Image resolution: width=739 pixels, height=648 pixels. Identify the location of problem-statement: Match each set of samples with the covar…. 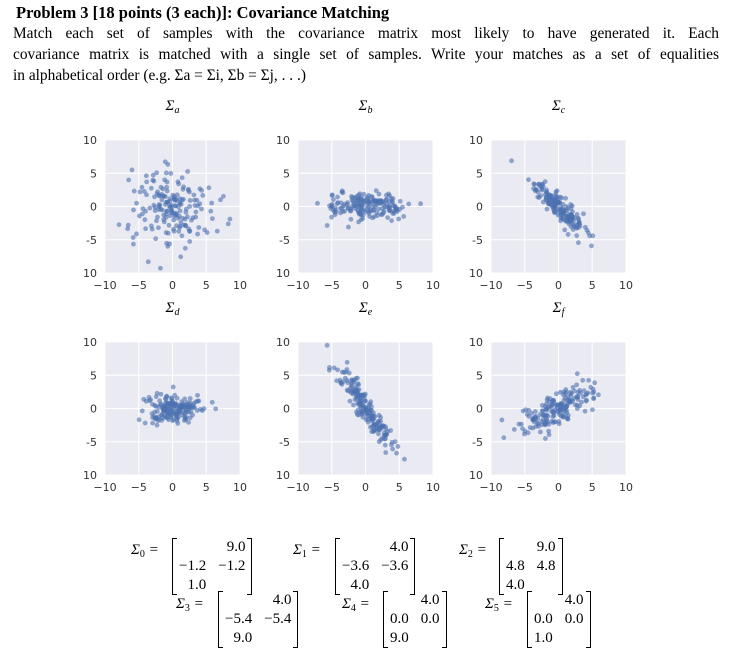
(366, 54).